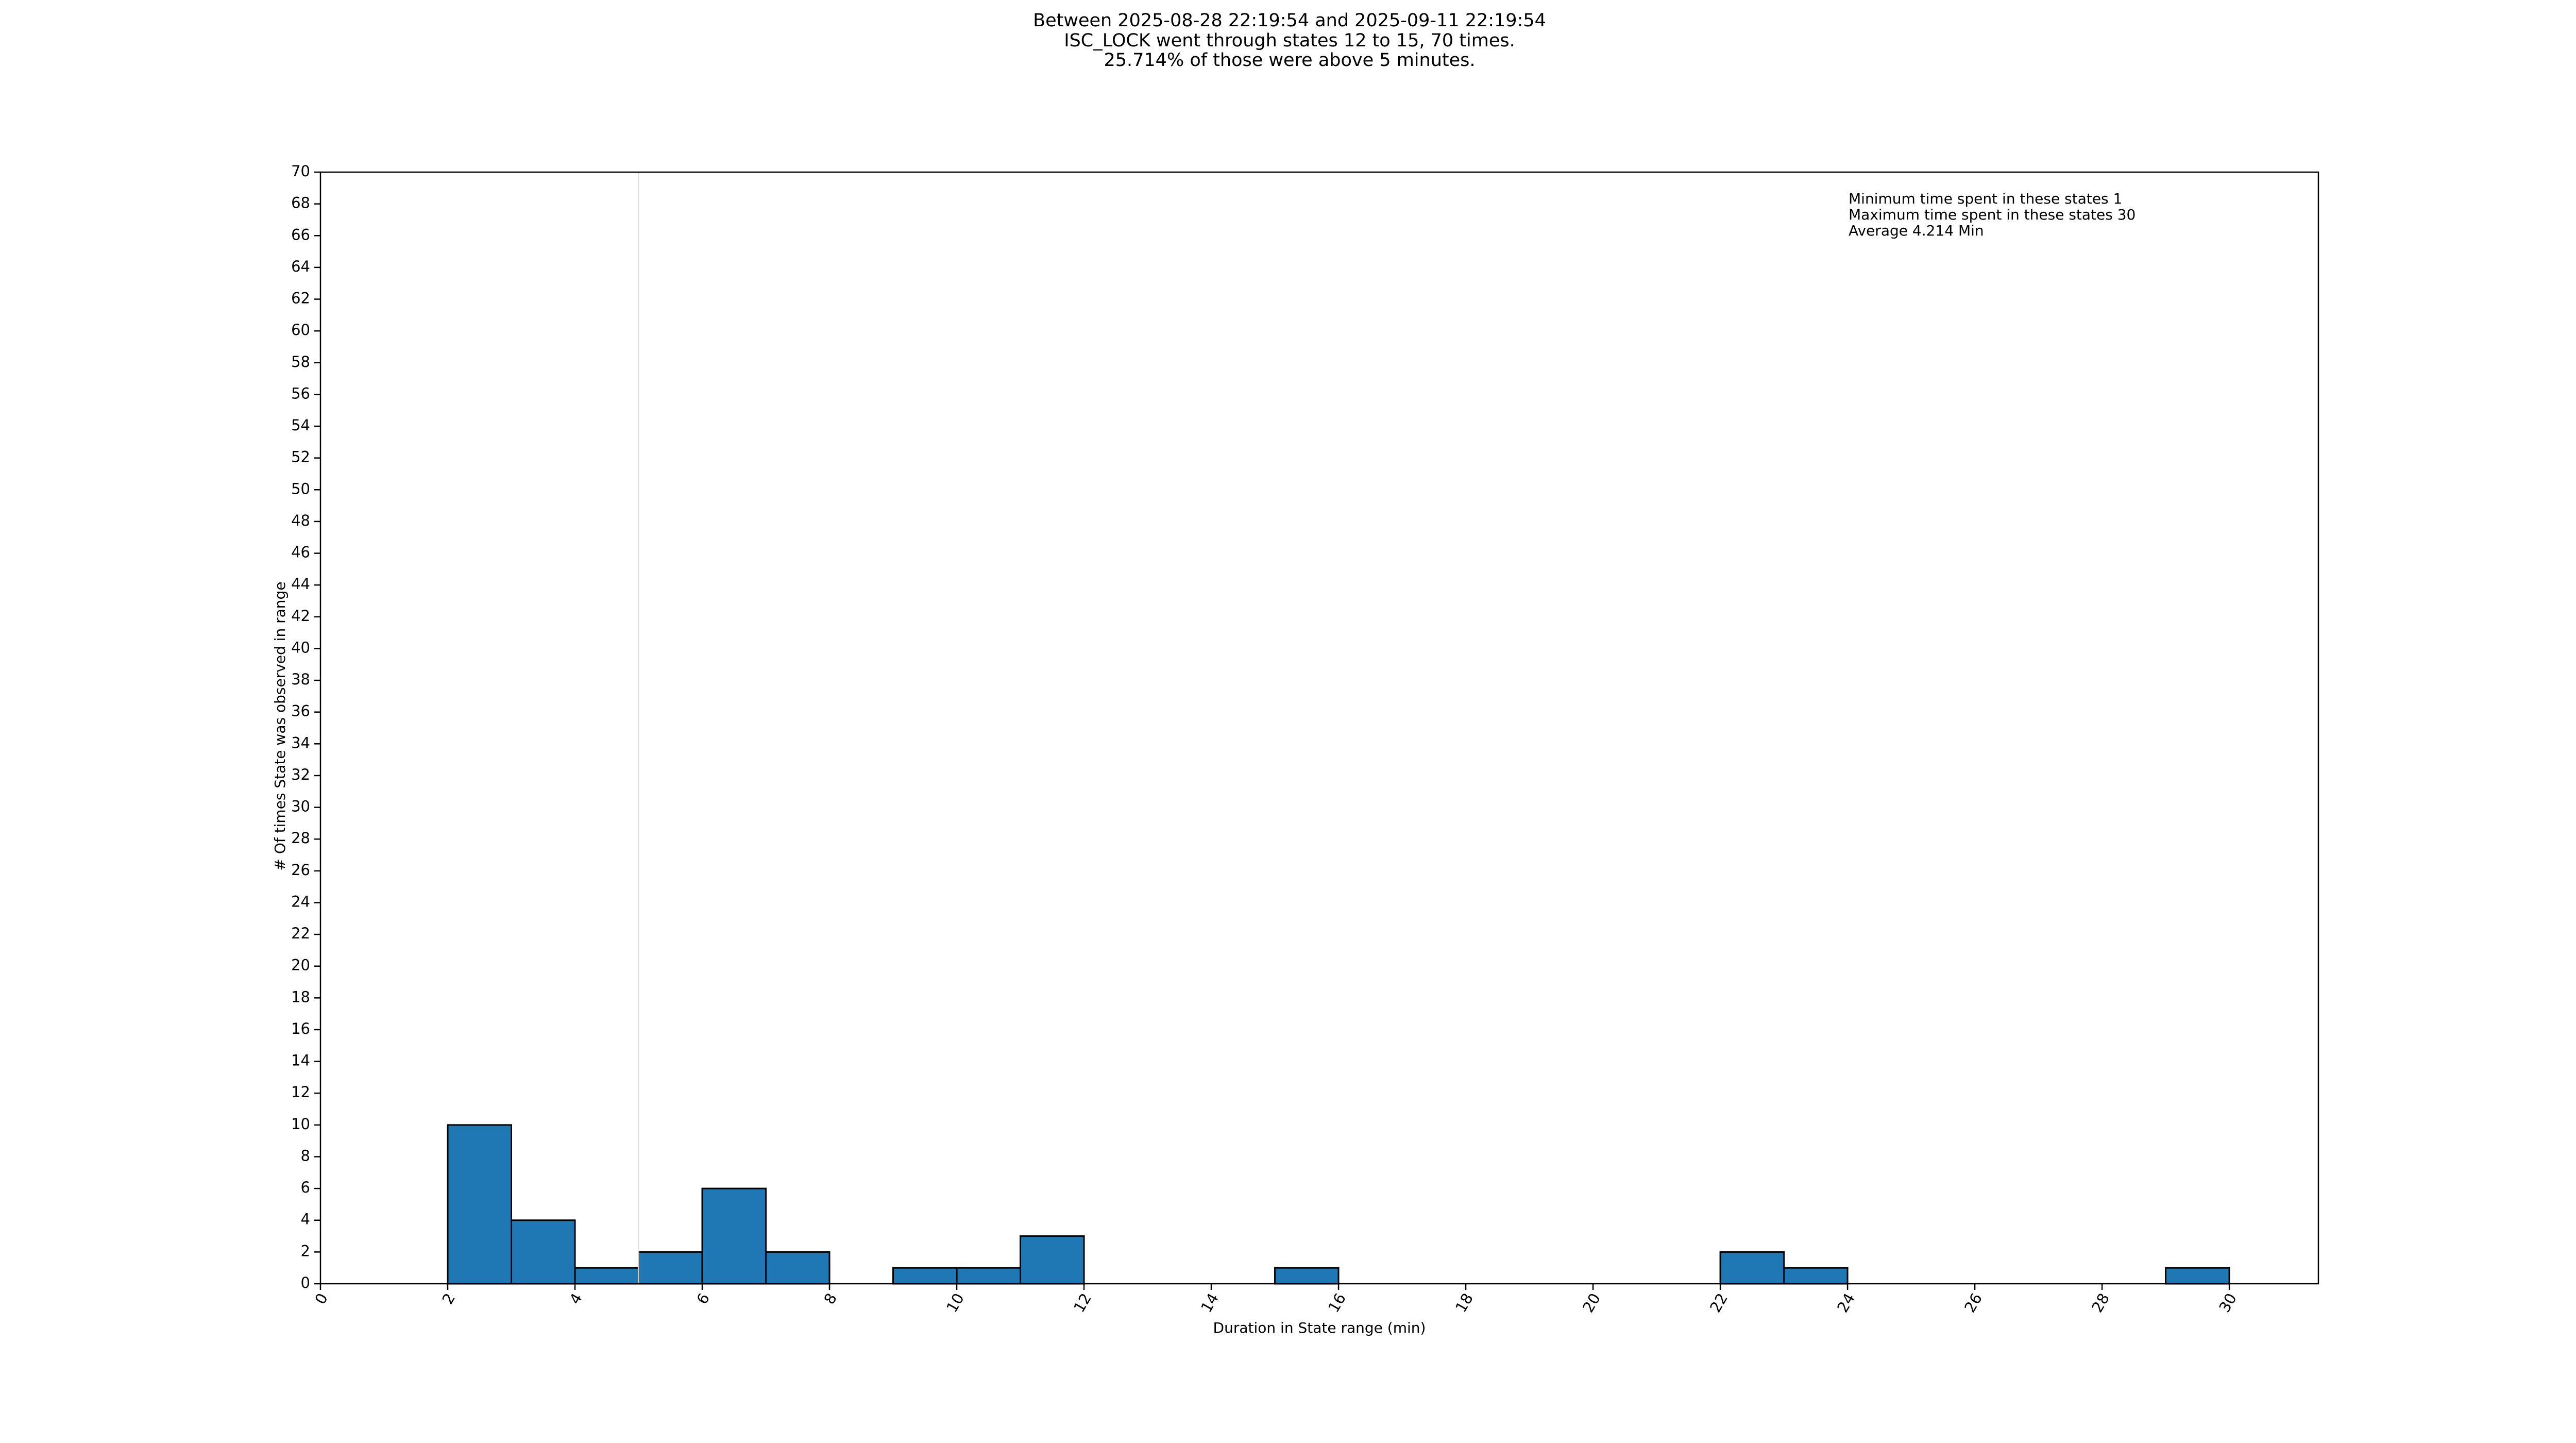 The image size is (2576, 1443). Describe the element at coordinates (300, 393) in the screenshot. I see `y-tick-label: 56` at that location.